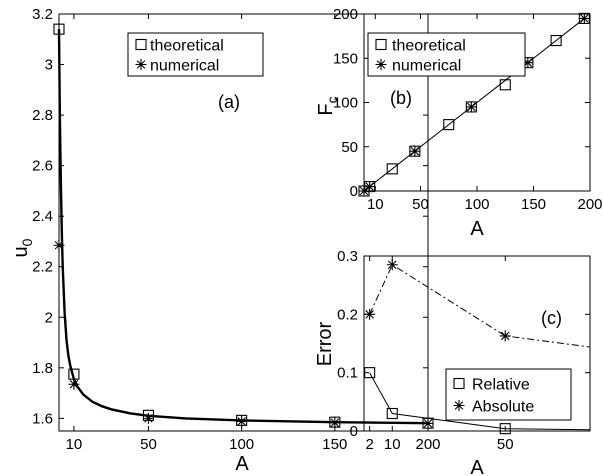 The image size is (603, 476). Describe the element at coordinates (42, 267) in the screenshot. I see `y-tick-label: 2.2` at that location.